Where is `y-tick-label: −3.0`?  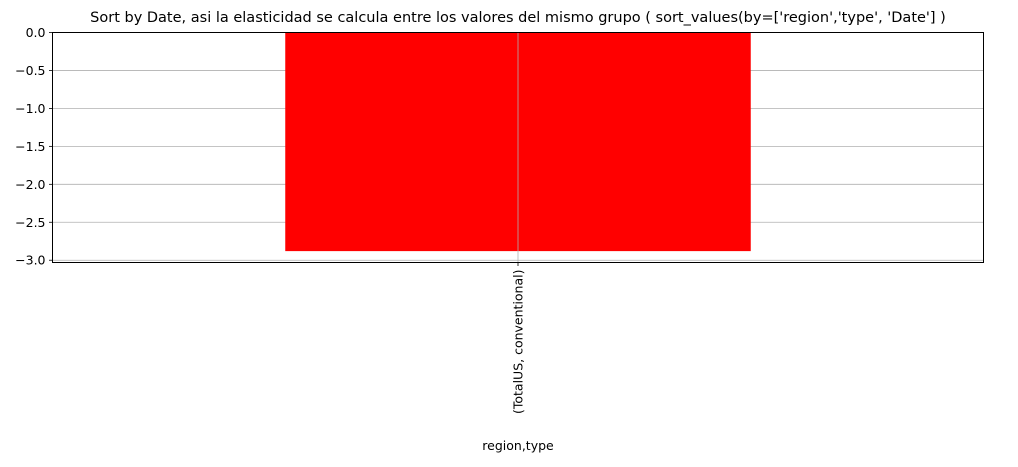
y-tick-label: −3.0 is located at coordinates (30, 260).